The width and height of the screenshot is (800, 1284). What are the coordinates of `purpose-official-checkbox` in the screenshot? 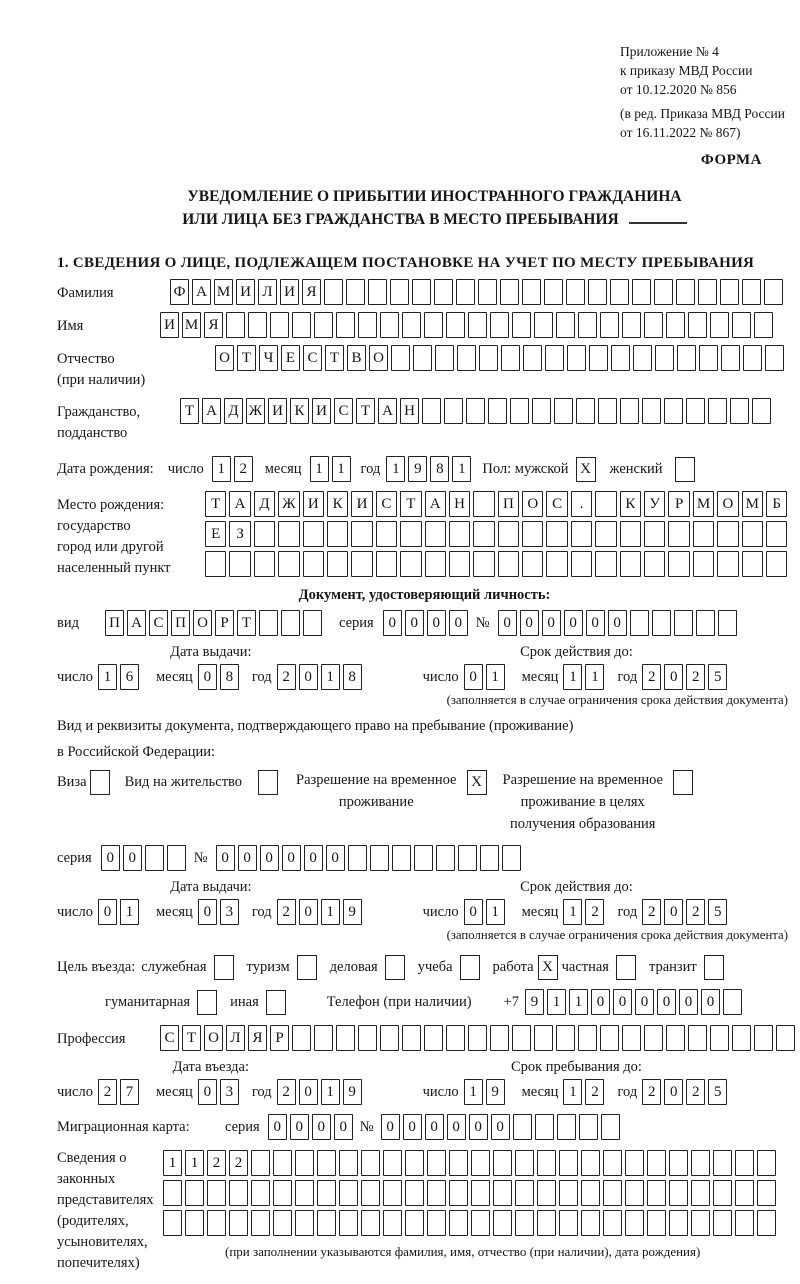 It's located at (223, 967).